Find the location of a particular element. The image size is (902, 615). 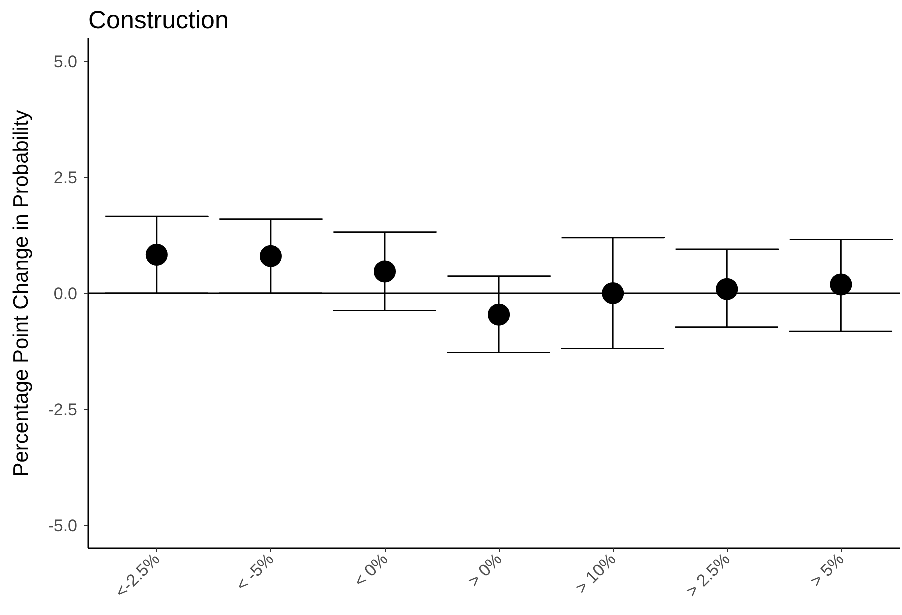

x-tick-label: < -5% is located at coordinates (255, 572).